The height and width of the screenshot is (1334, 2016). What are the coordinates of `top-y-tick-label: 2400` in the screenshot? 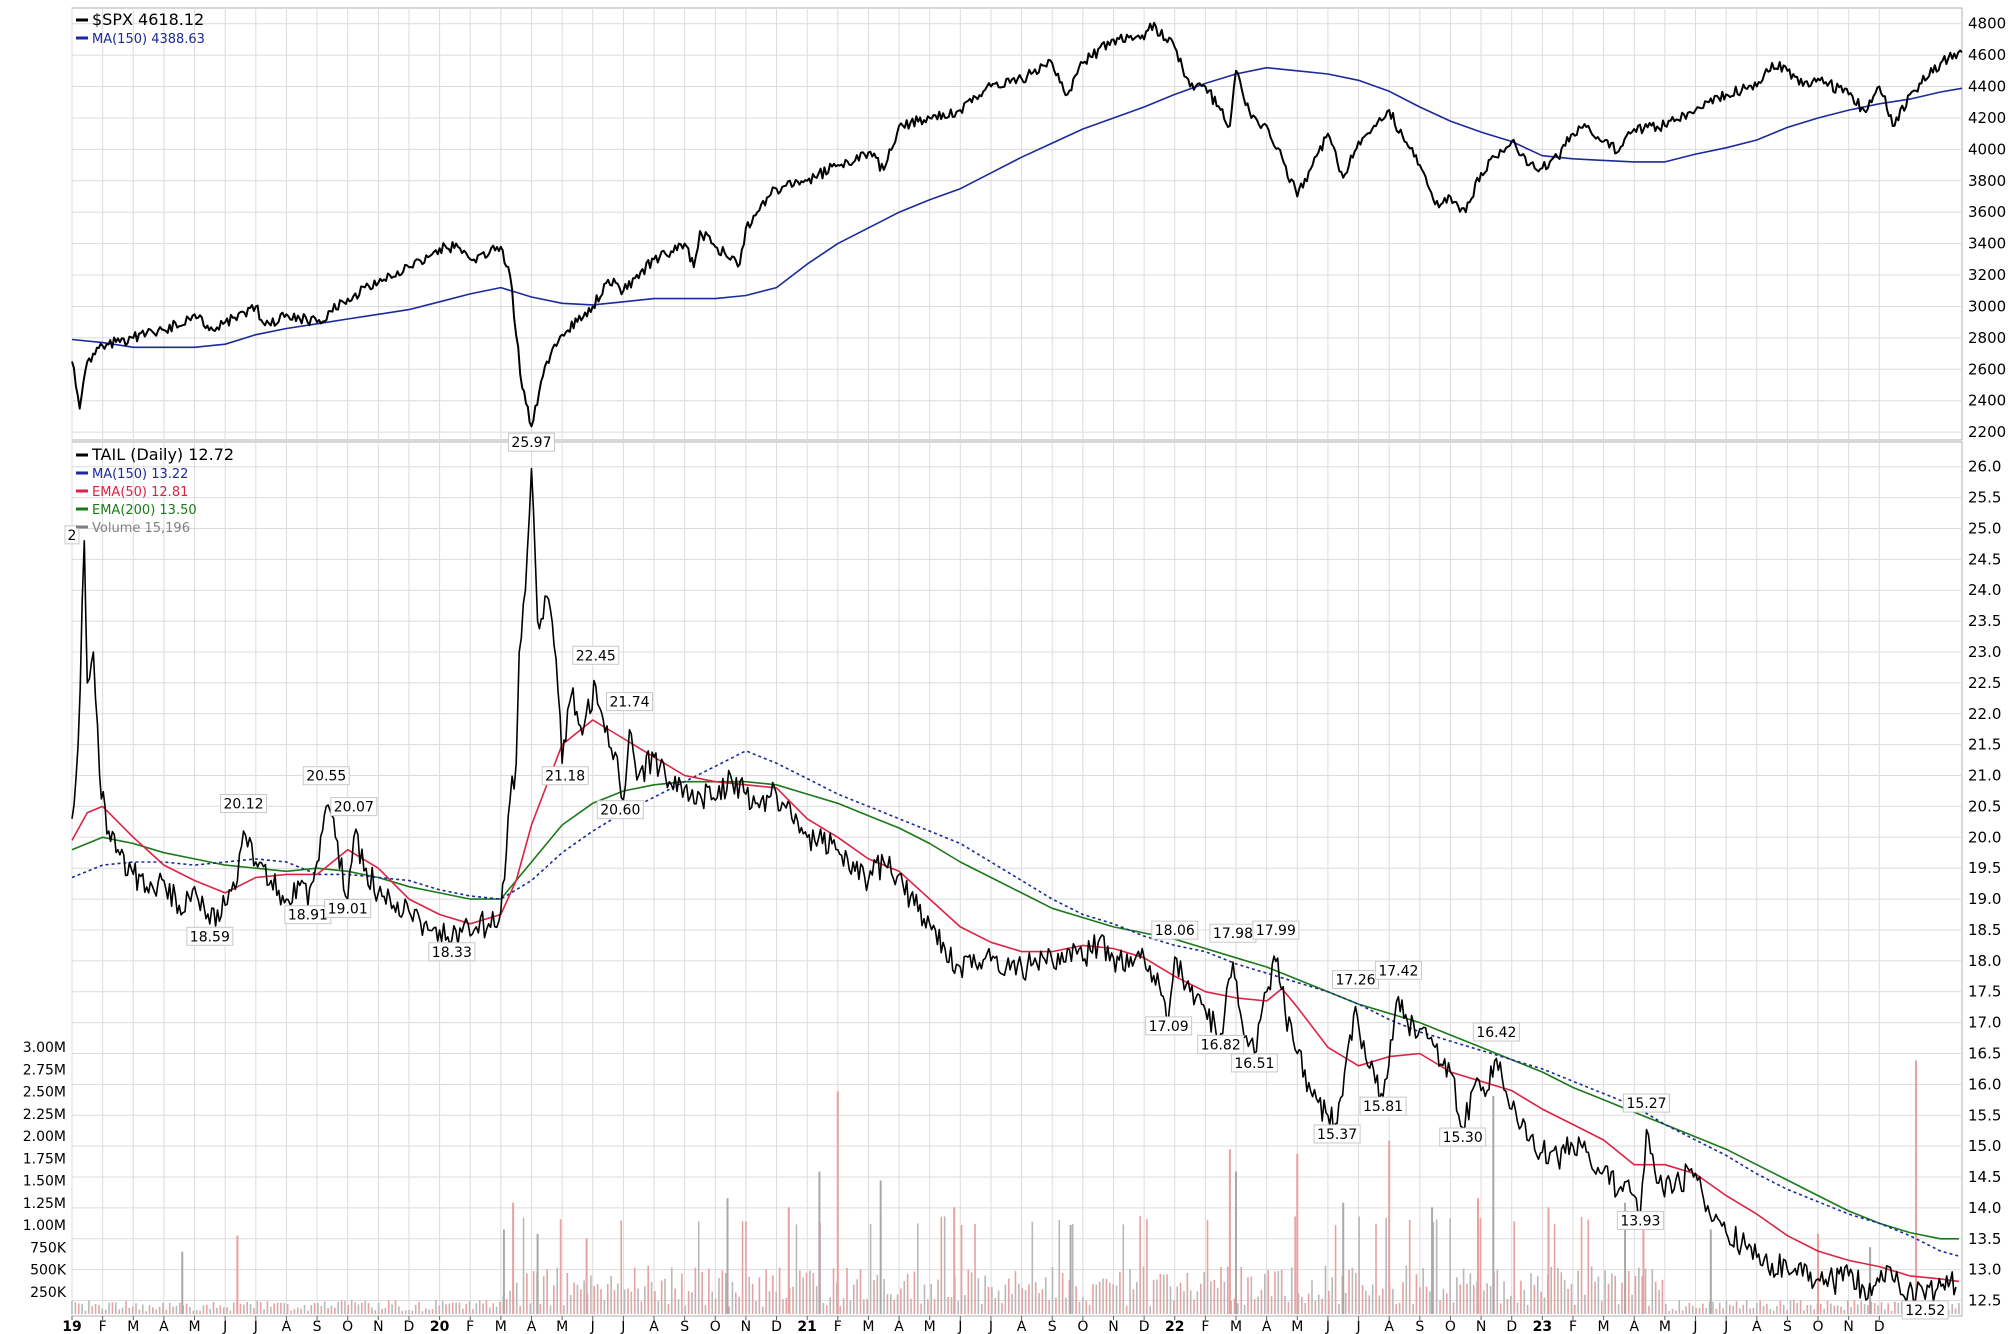 It's located at (1987, 401).